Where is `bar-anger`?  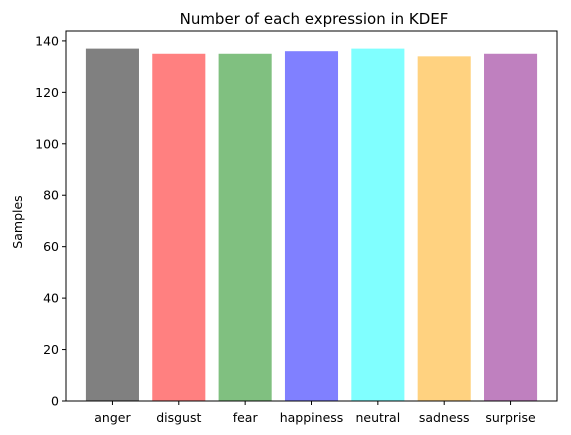 bar-anger is located at coordinates (112, 224).